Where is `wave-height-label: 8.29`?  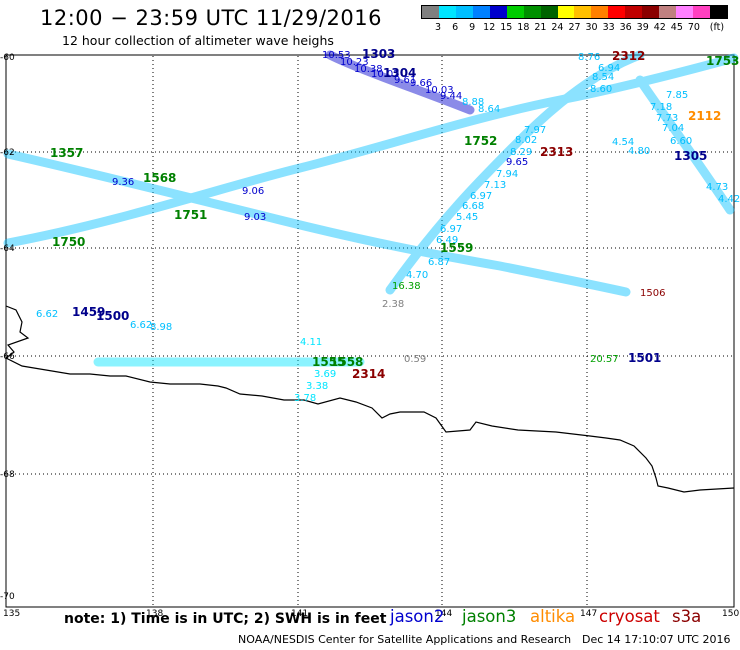 wave-height-label: 8.29 is located at coordinates (521, 152).